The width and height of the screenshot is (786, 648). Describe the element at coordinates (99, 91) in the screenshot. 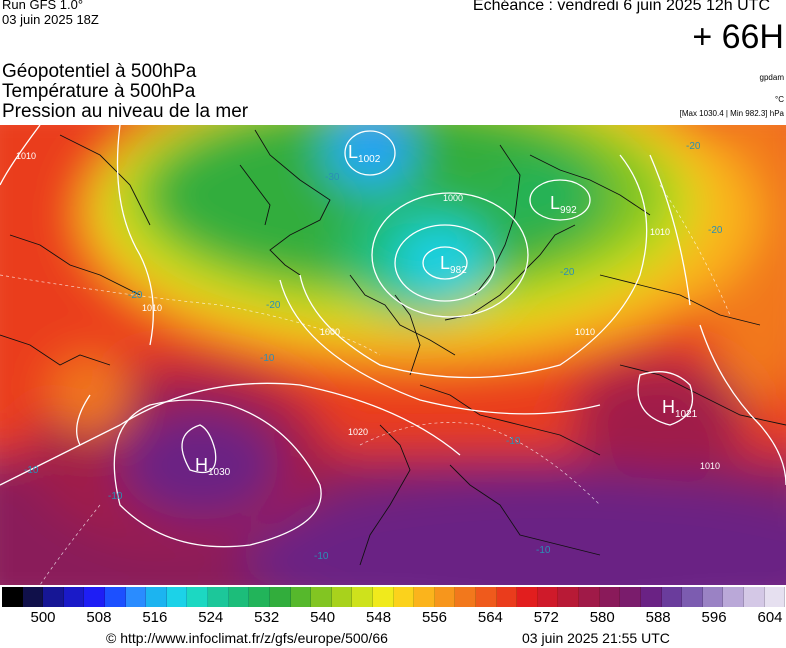

I see `param-temperature: Température à 500hPa` at that location.